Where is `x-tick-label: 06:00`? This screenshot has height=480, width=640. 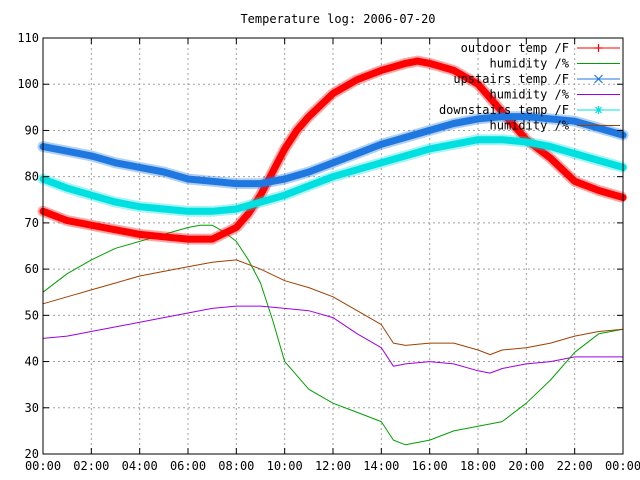
x-tick-label: 06:00 is located at coordinates (188, 466).